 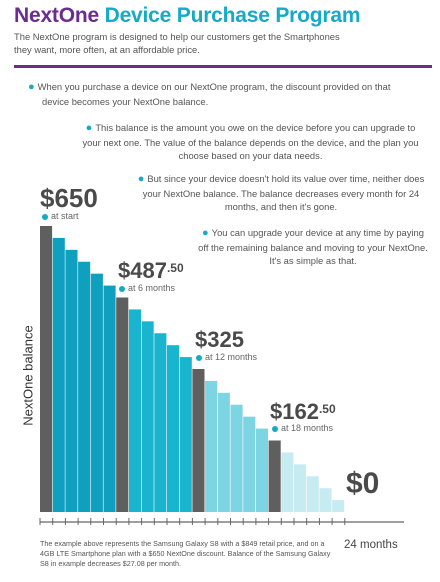 I want to click on milestone-label-6: at 6 months, so click(x=147, y=288).